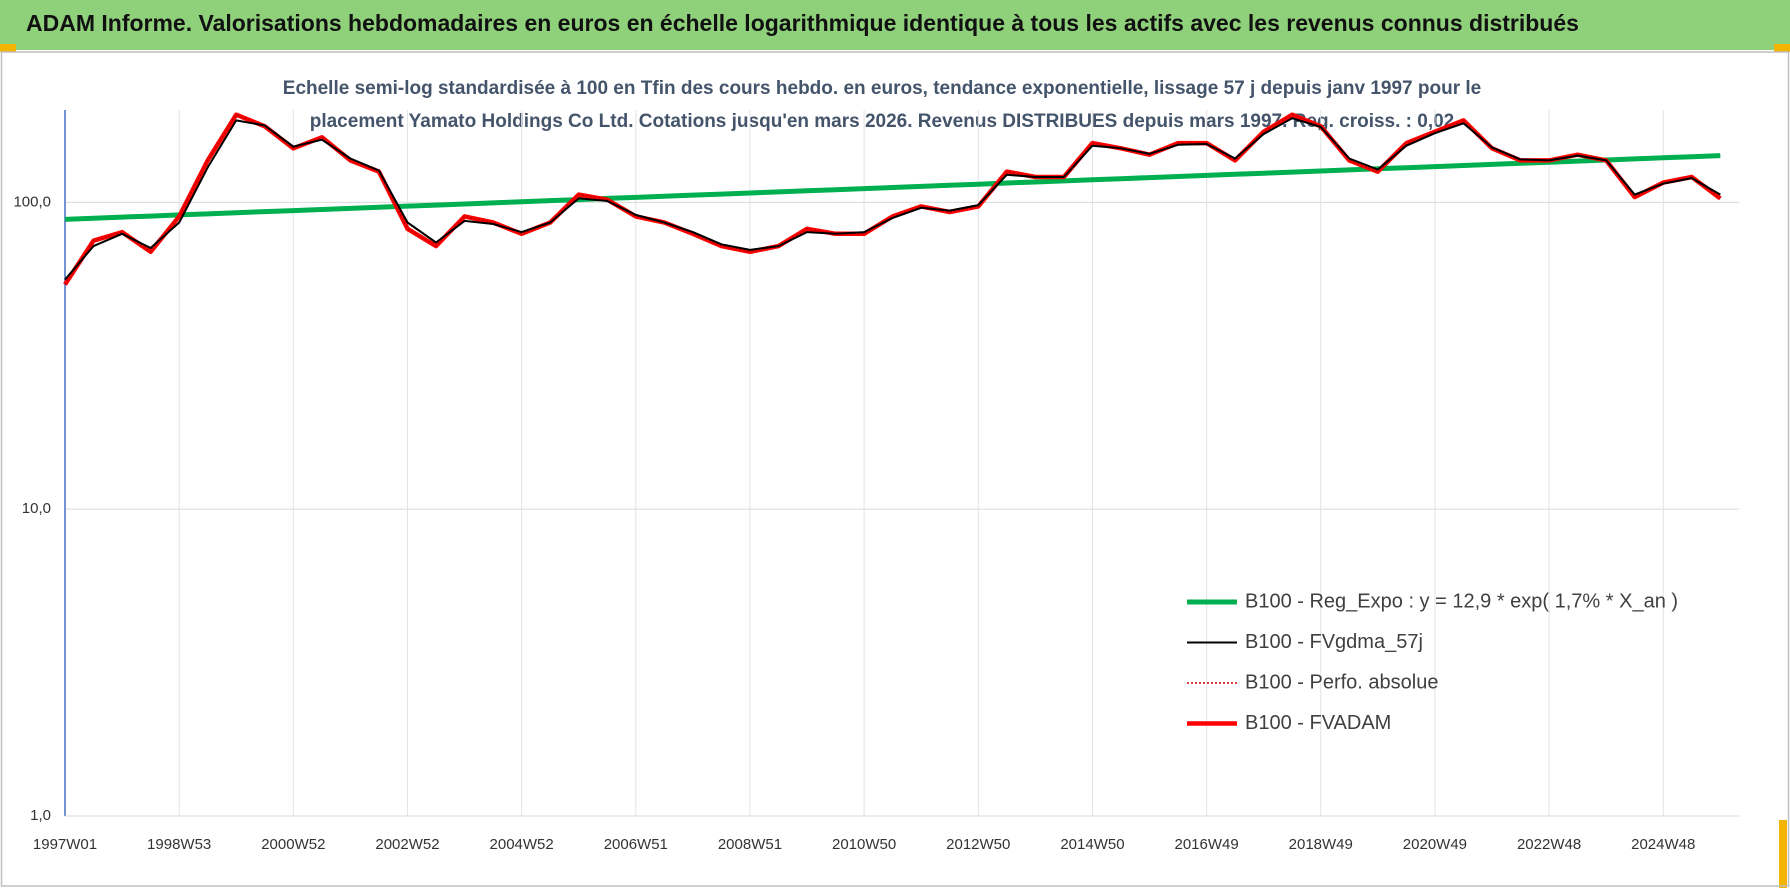  I want to click on x-tick-label: 2014W50, so click(1092, 844).